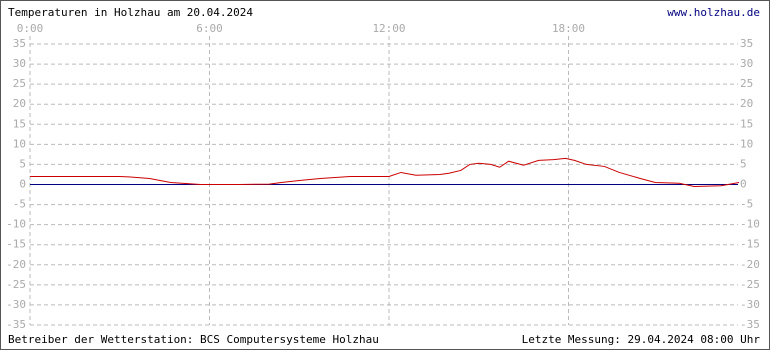  What do you see at coordinates (19, 43) in the screenshot?
I see `y-tick-label: 35` at bounding box center [19, 43].